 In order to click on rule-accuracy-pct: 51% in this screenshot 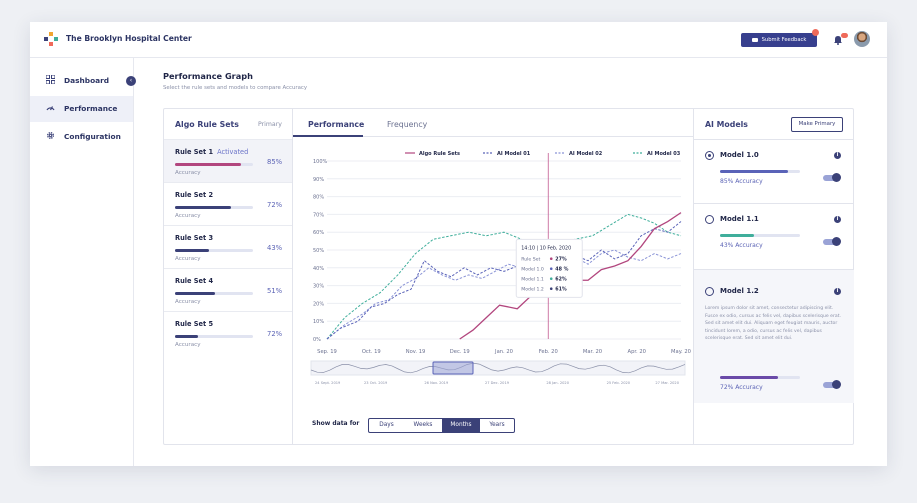, I will do `click(275, 291)`.